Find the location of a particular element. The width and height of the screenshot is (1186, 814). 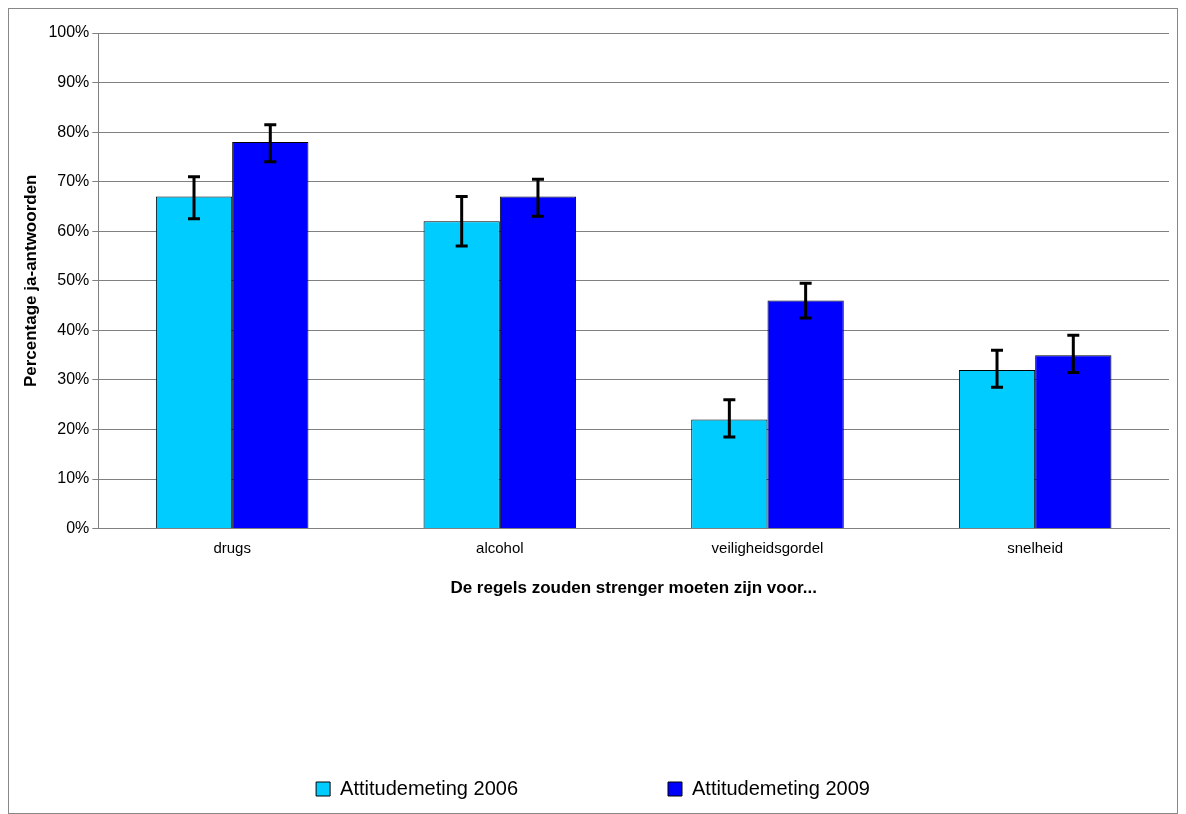

x-tick-label: alcohol is located at coordinates (500, 547).